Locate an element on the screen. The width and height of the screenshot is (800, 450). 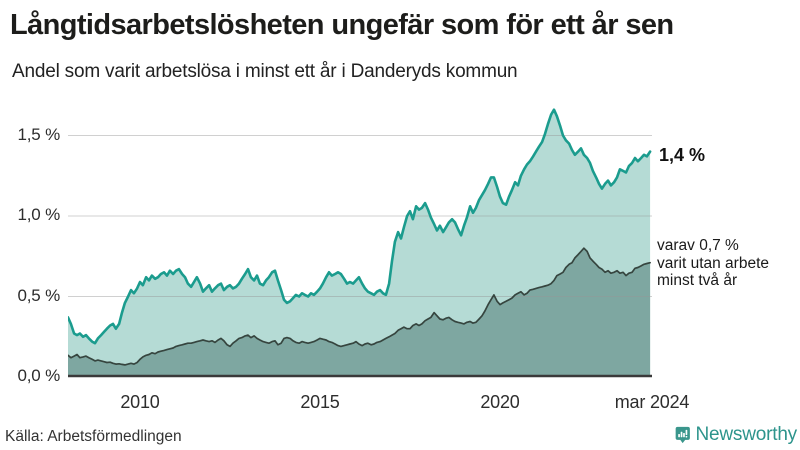
newsworthy-logo-icon is located at coordinates (682, 435).